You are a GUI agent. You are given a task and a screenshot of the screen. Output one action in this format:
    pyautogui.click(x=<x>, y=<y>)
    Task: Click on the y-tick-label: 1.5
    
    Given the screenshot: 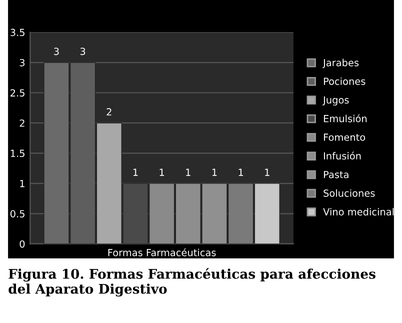 What is the action you would take?
    pyautogui.click(x=17, y=154)
    